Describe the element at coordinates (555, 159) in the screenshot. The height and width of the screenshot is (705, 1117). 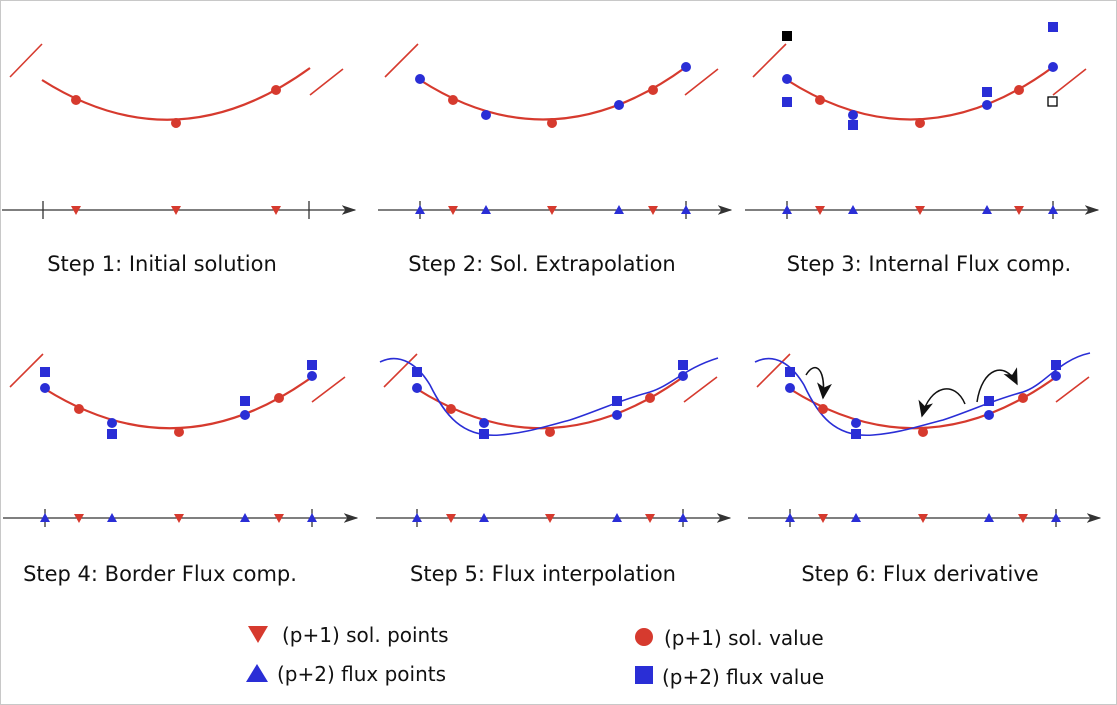
I see `panel-step-2: Step 2: Sol. Extrapolation` at that location.